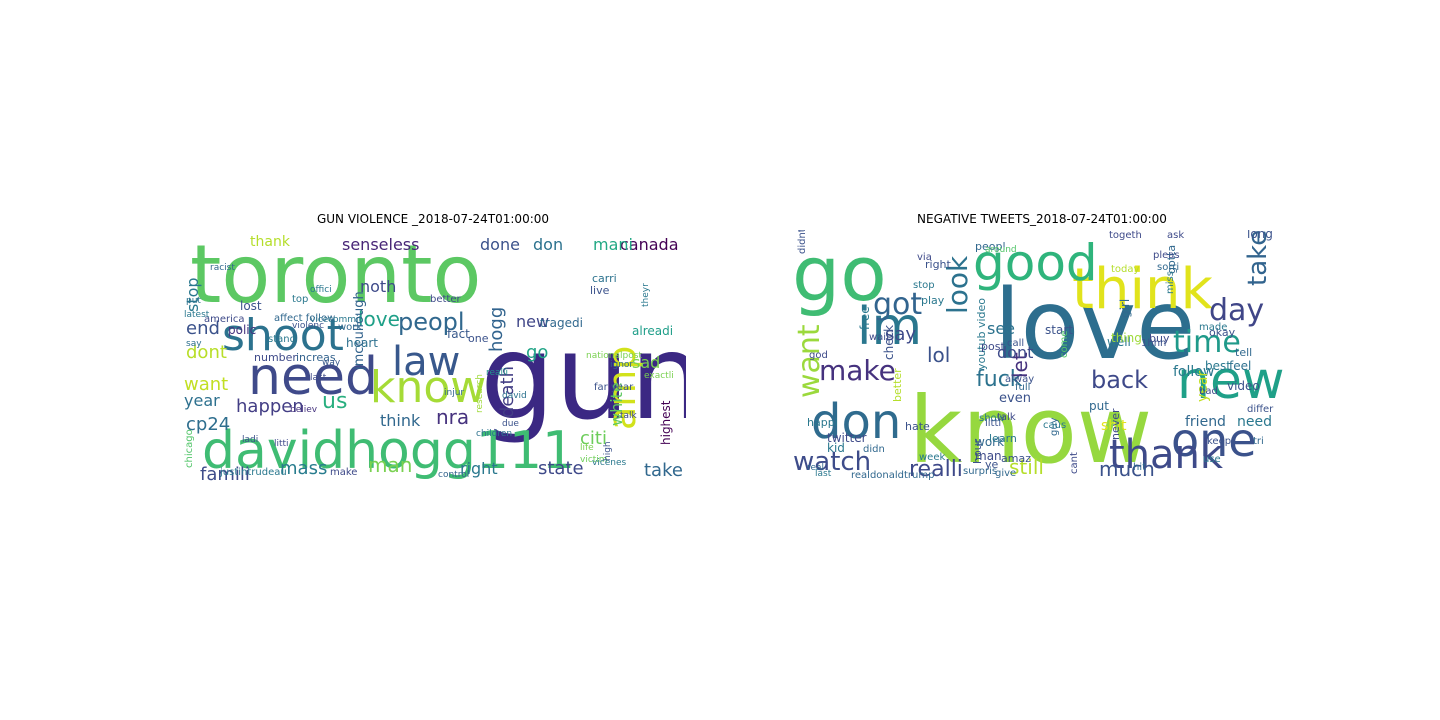  I want to click on right-word-god: god, so click(818, 355).